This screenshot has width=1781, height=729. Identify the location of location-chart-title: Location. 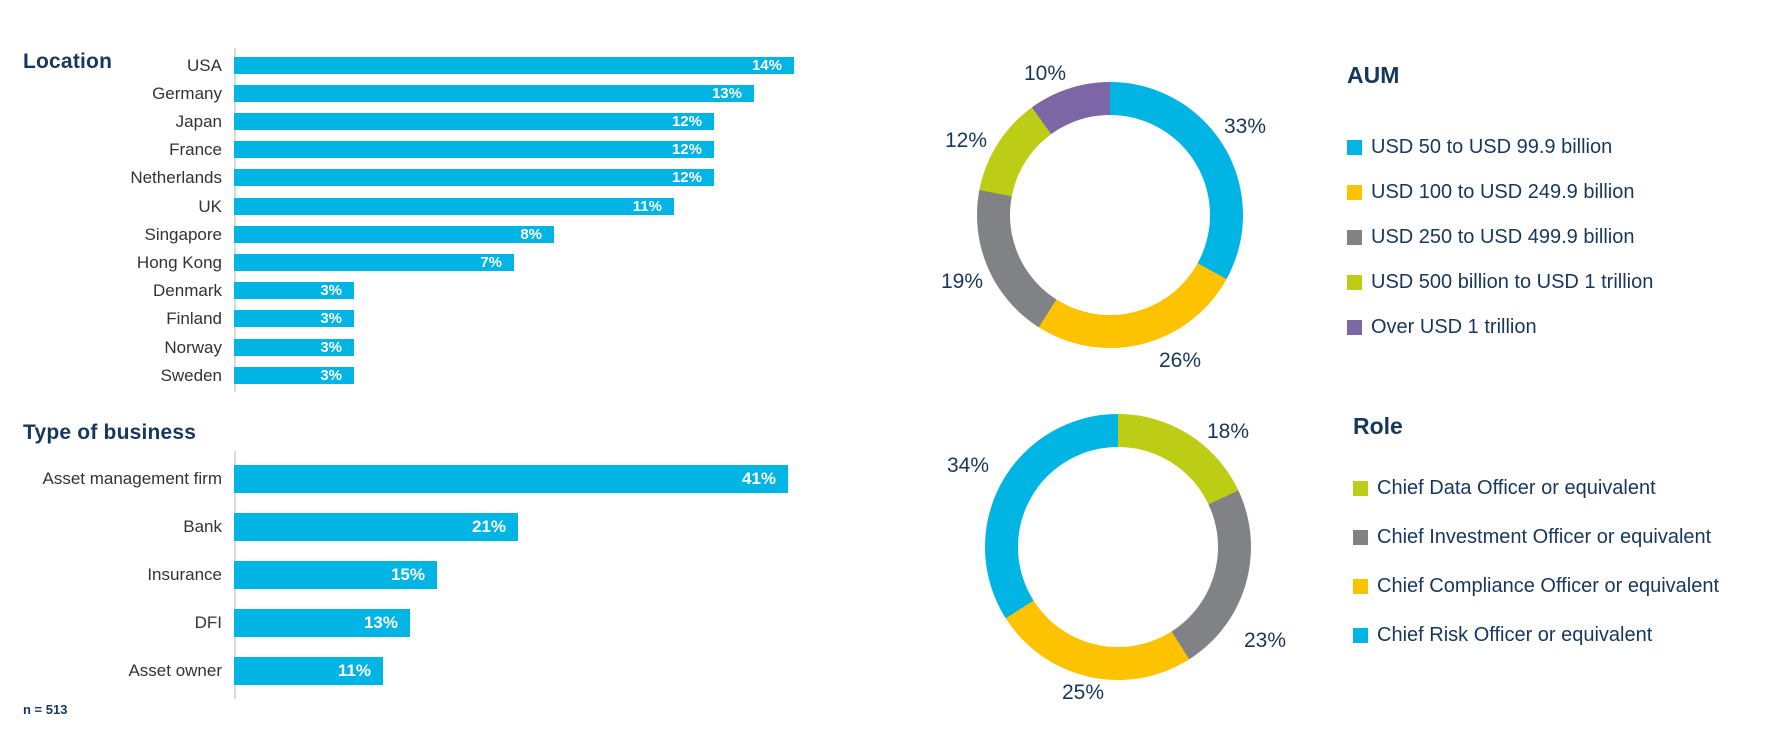
(68, 61).